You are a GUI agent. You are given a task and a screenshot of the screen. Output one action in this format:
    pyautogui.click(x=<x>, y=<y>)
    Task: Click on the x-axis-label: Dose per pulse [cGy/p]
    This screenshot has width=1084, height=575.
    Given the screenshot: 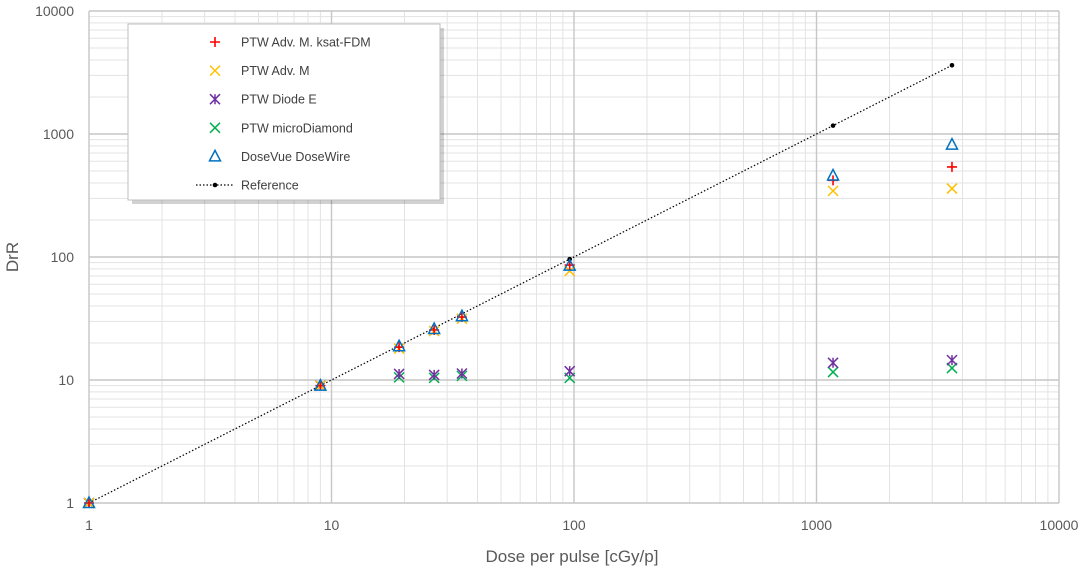 What is the action you would take?
    pyautogui.click(x=572, y=556)
    